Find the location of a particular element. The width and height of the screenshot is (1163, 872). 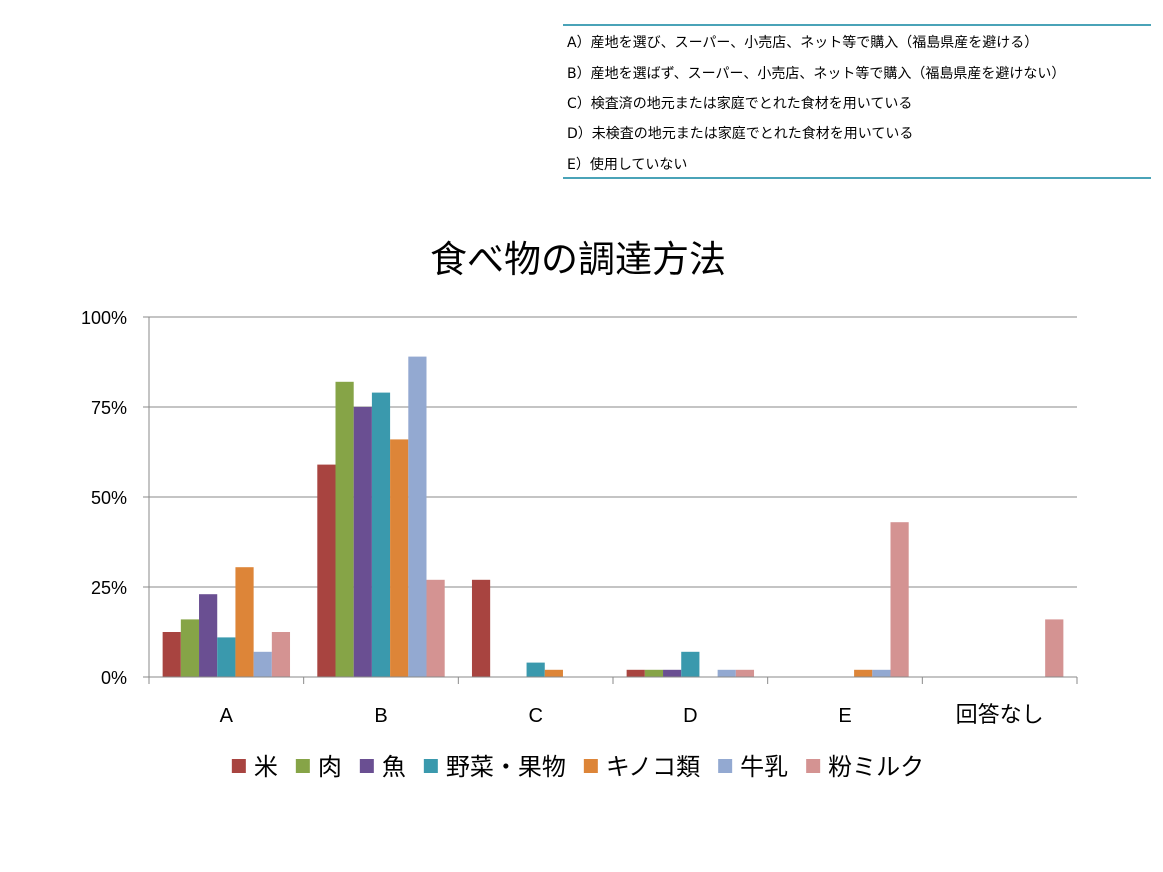

legend-label: 野菜・果物 is located at coordinates (506, 767).